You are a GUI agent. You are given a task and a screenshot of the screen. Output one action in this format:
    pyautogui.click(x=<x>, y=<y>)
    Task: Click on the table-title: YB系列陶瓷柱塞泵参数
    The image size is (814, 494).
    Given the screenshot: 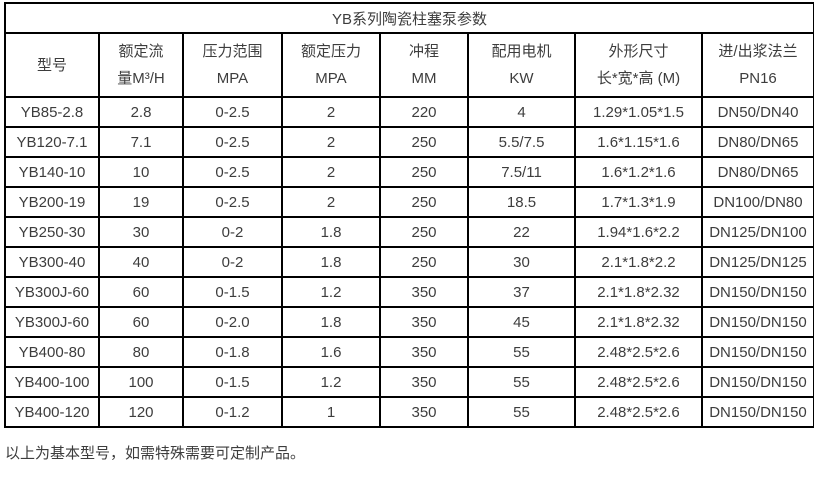 What is the action you would take?
    pyautogui.click(x=408, y=18)
    